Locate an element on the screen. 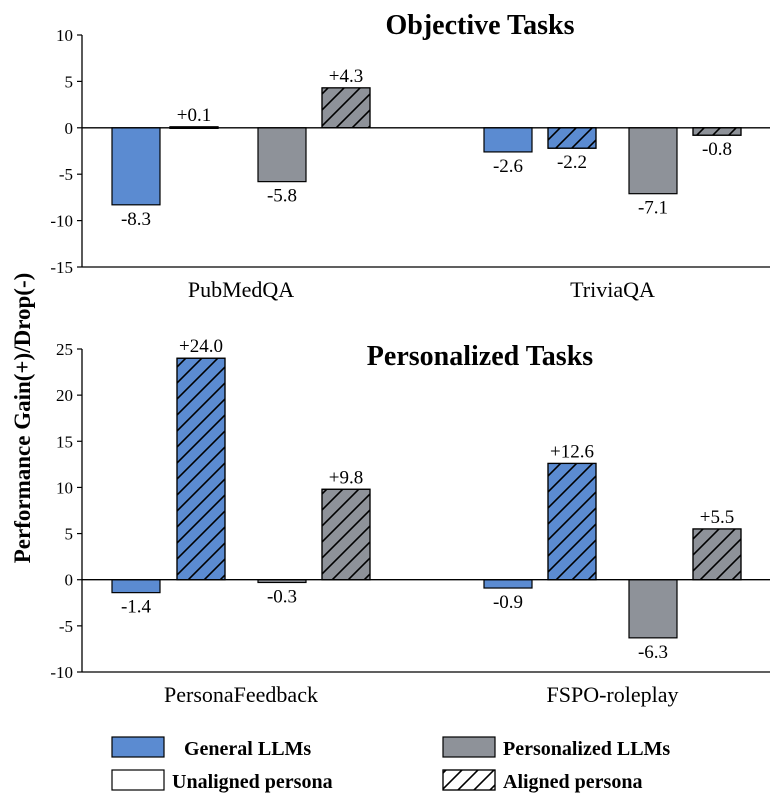 The width and height of the screenshot is (778, 799). data-label: -7.1 is located at coordinates (653, 208).